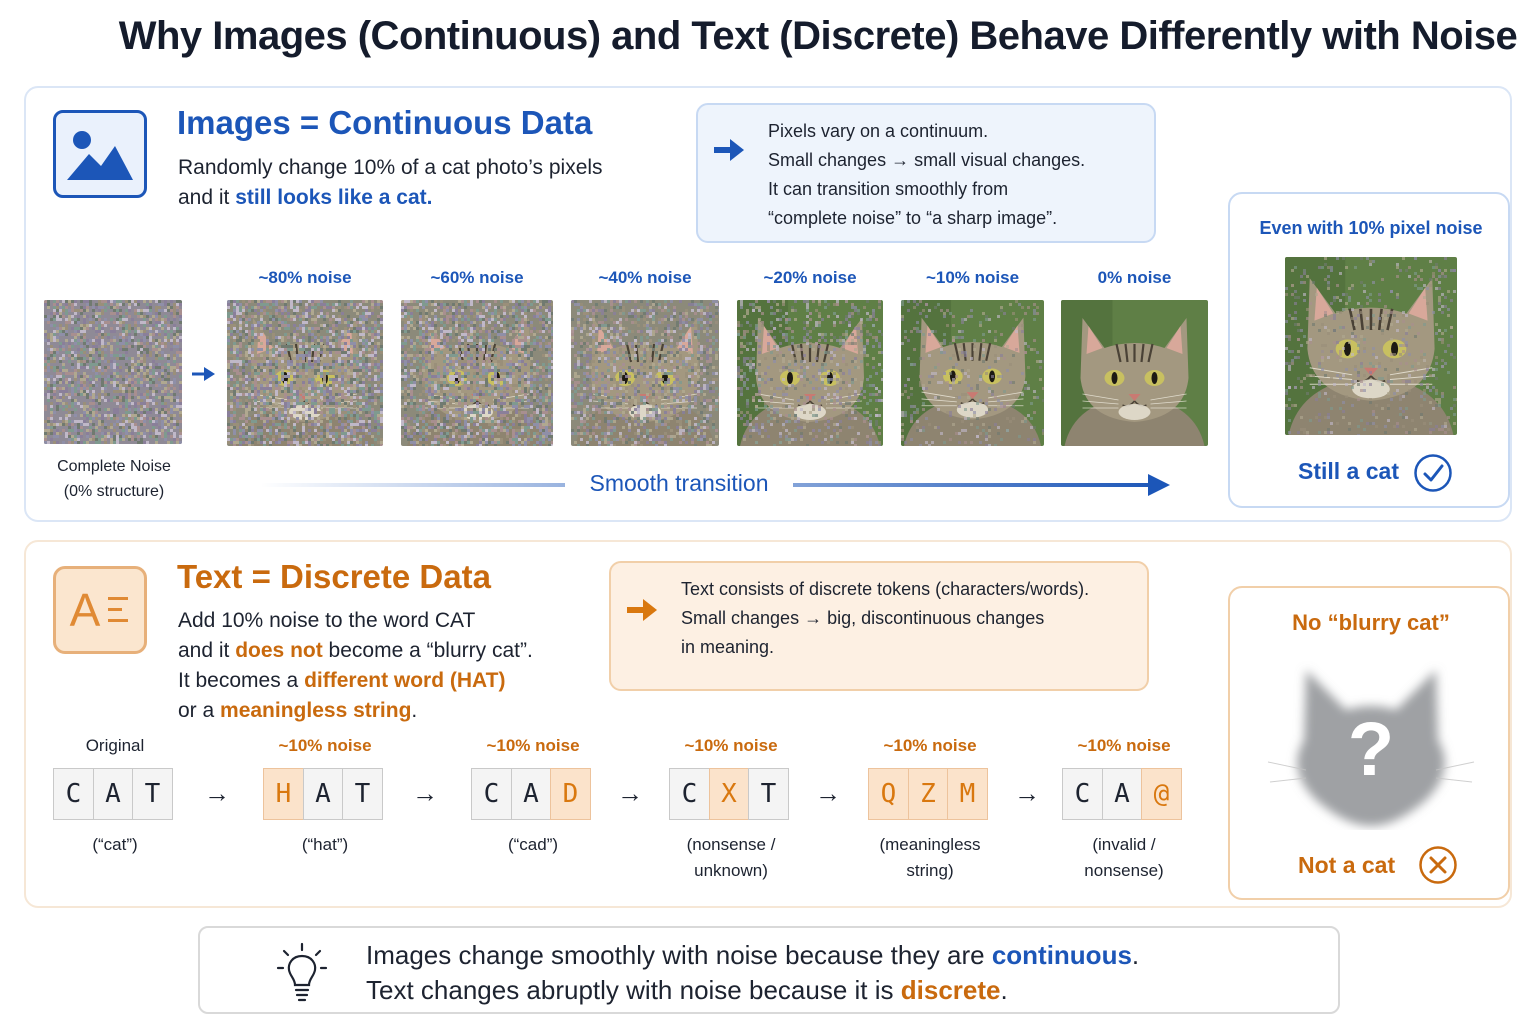 The width and height of the screenshot is (1536, 1024). Describe the element at coordinates (355, 650) in the screenshot. I see `text-line-2: and it does not become a “blurry cat”.` at that location.